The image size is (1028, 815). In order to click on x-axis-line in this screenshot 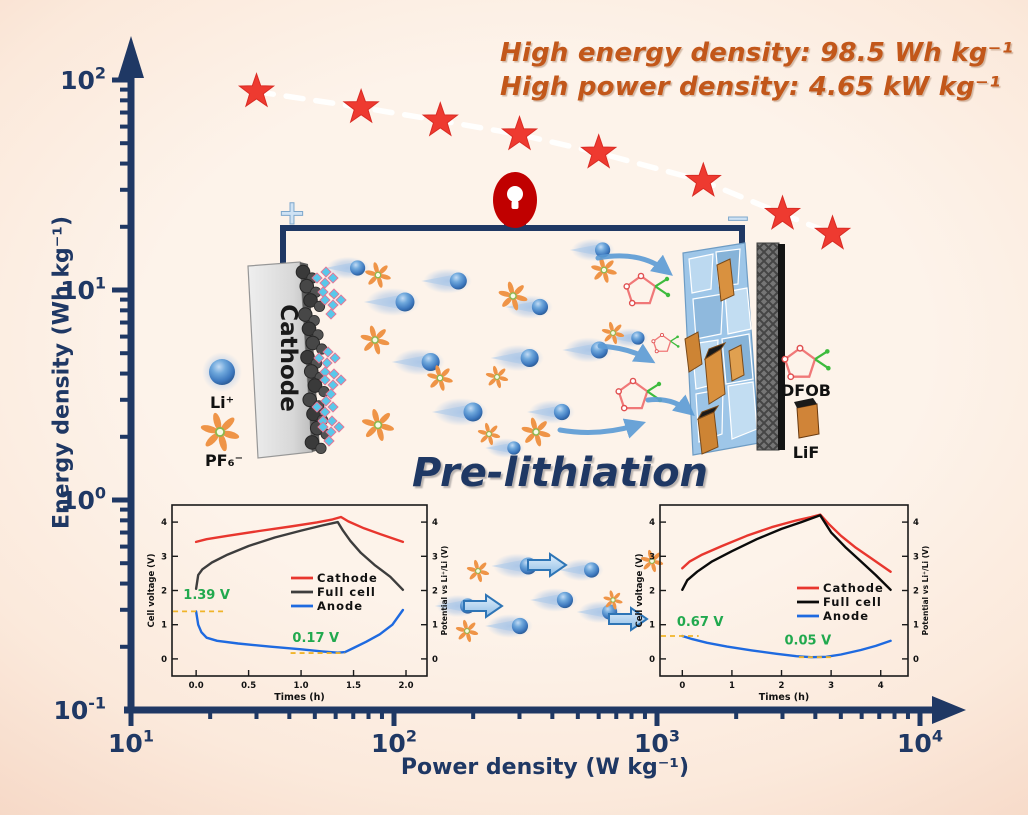, I will do `click(530, 710)`.